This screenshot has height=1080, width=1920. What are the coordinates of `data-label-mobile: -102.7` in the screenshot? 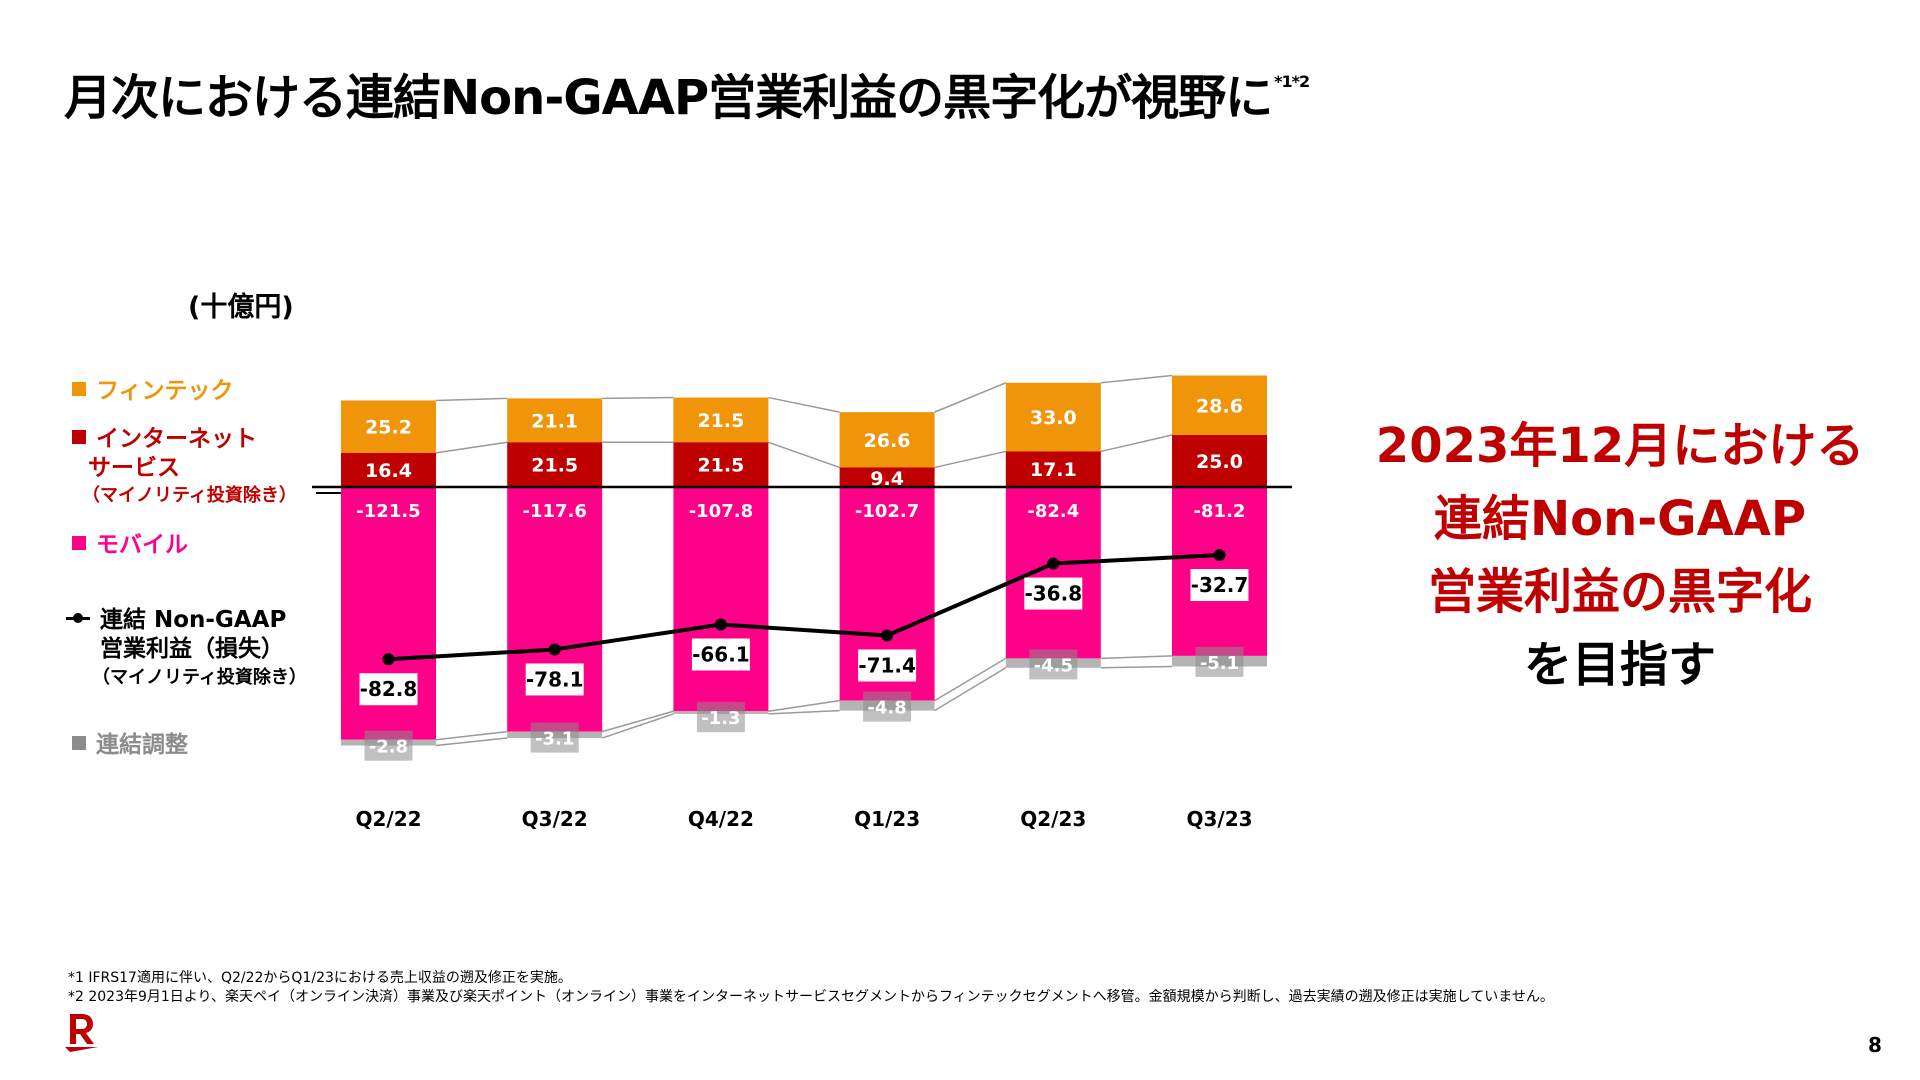 It's located at (887, 511).